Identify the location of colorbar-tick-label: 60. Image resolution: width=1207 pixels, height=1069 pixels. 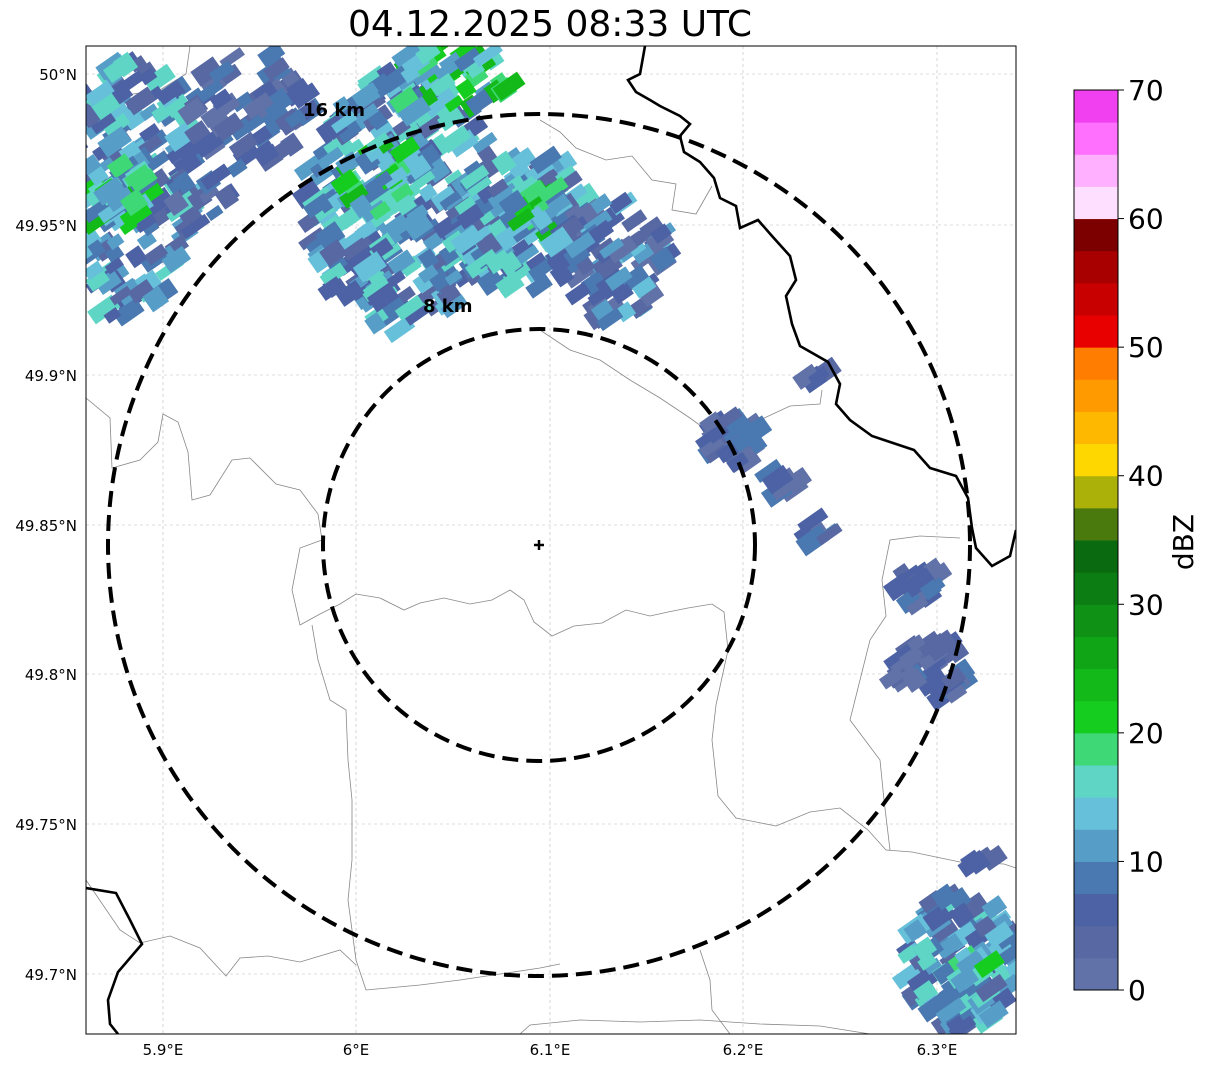
(1146, 219).